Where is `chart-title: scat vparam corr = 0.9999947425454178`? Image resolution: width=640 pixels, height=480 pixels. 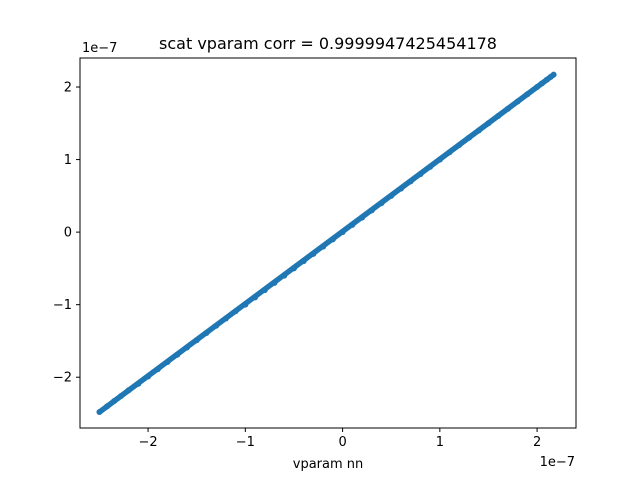
chart-title: scat vparam corr = 0.9999947425454178 is located at coordinates (328, 43).